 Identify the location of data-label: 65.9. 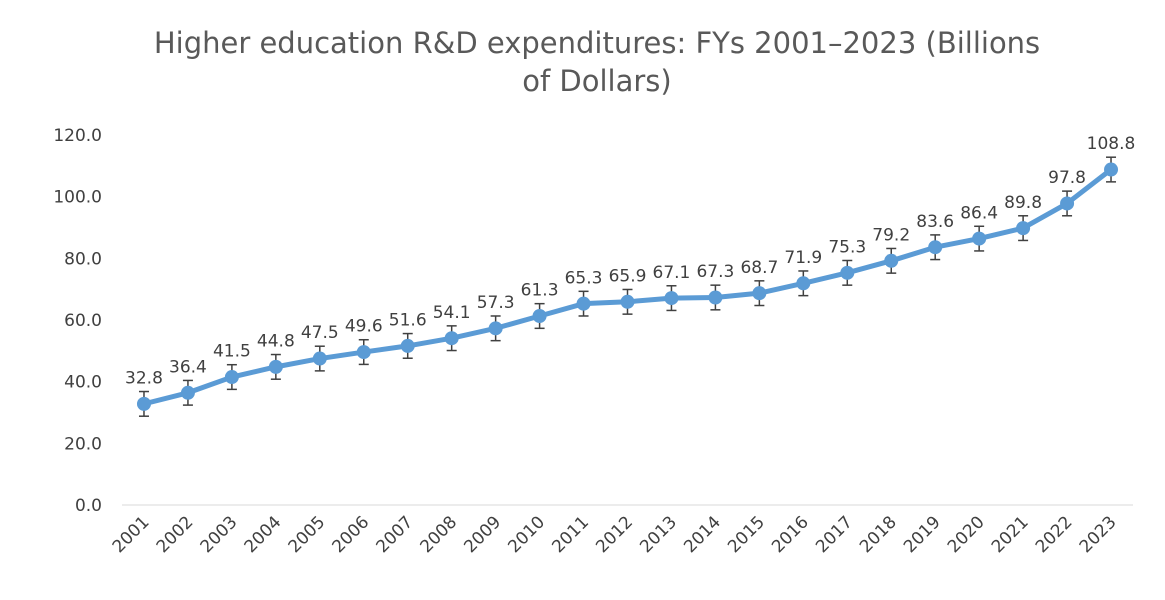
(628, 276).